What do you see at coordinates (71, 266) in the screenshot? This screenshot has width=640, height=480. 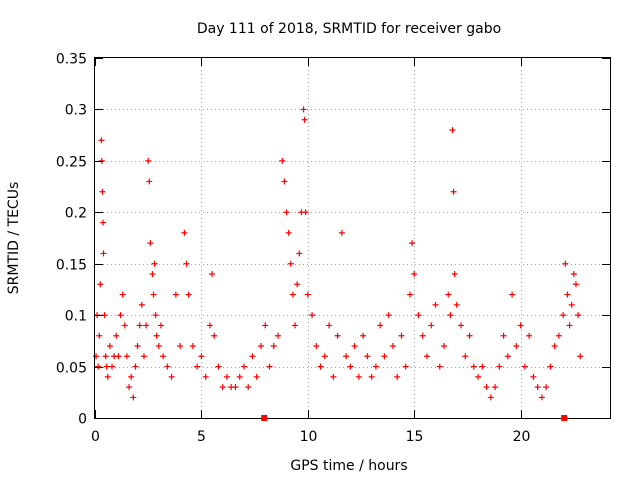 I see `y-tick-label: 0.15` at bounding box center [71, 266].